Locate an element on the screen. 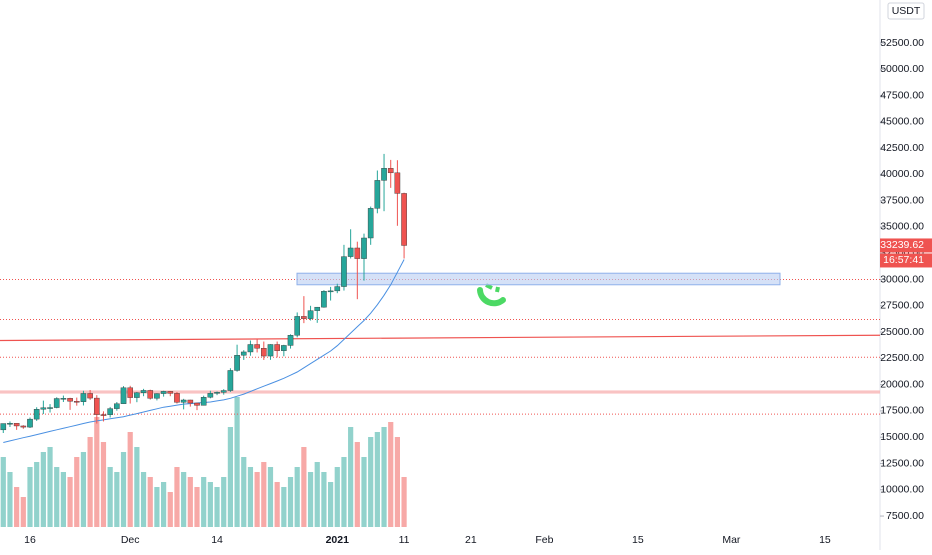 The image size is (932, 555). currency-box is located at coordinates (906, 11).